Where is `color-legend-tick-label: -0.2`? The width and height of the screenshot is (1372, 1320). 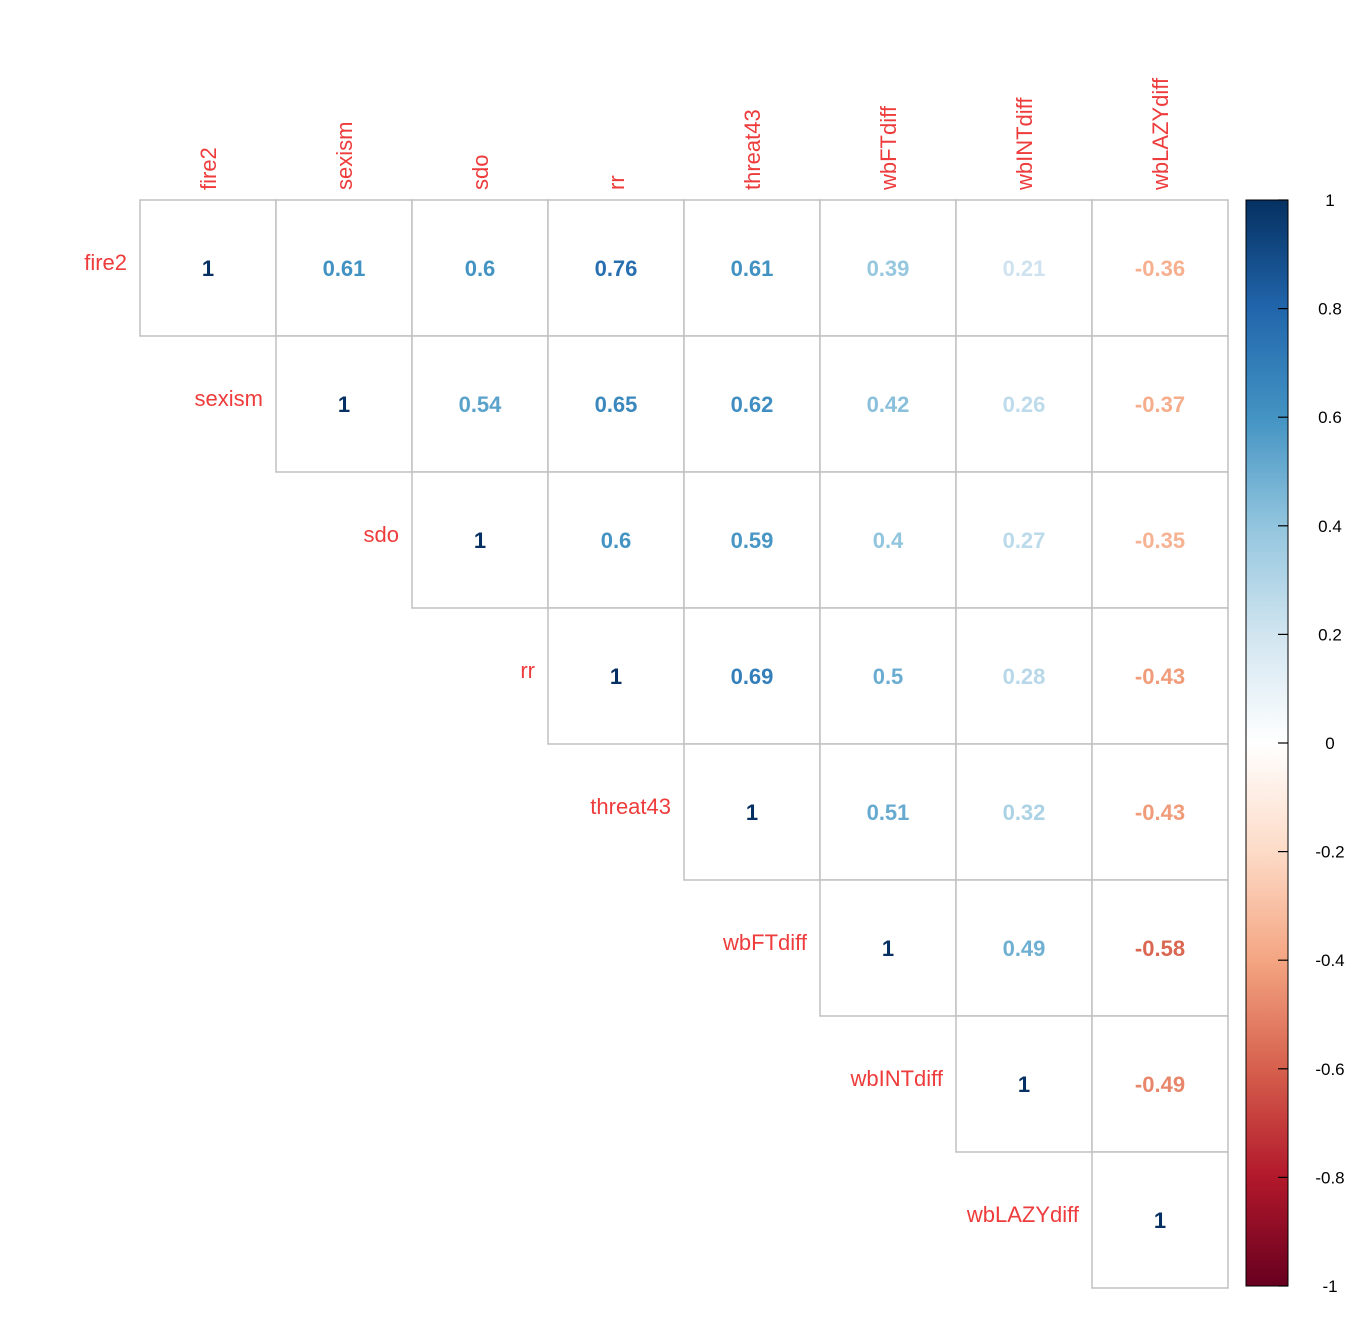
color-legend-tick-label: -0.2 is located at coordinates (1329, 852).